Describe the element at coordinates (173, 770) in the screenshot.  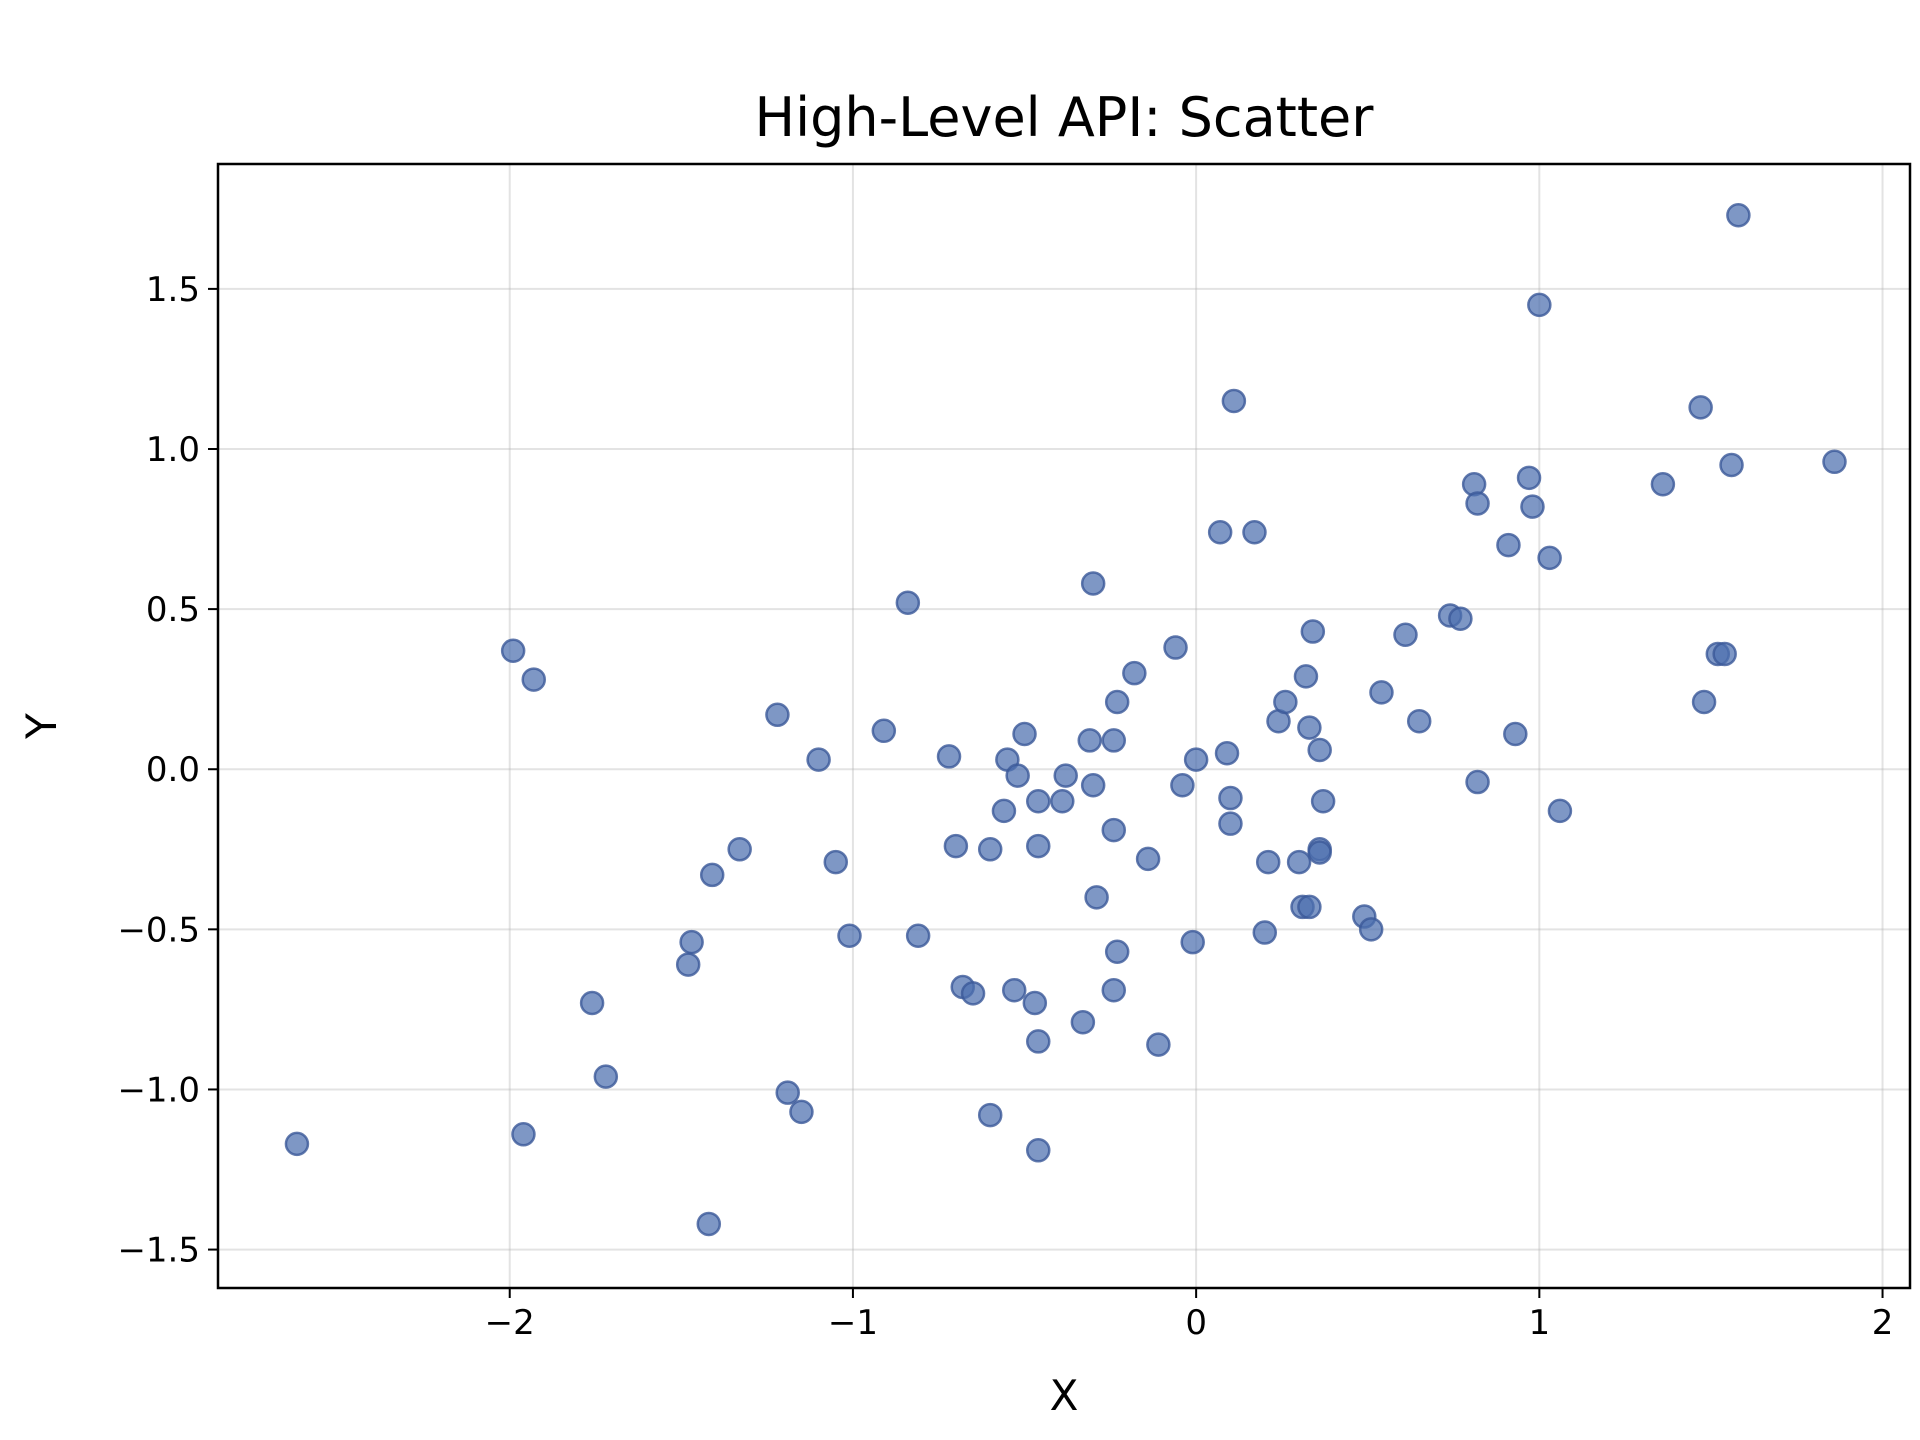
I see `y-tick-label: 0.0` at that location.